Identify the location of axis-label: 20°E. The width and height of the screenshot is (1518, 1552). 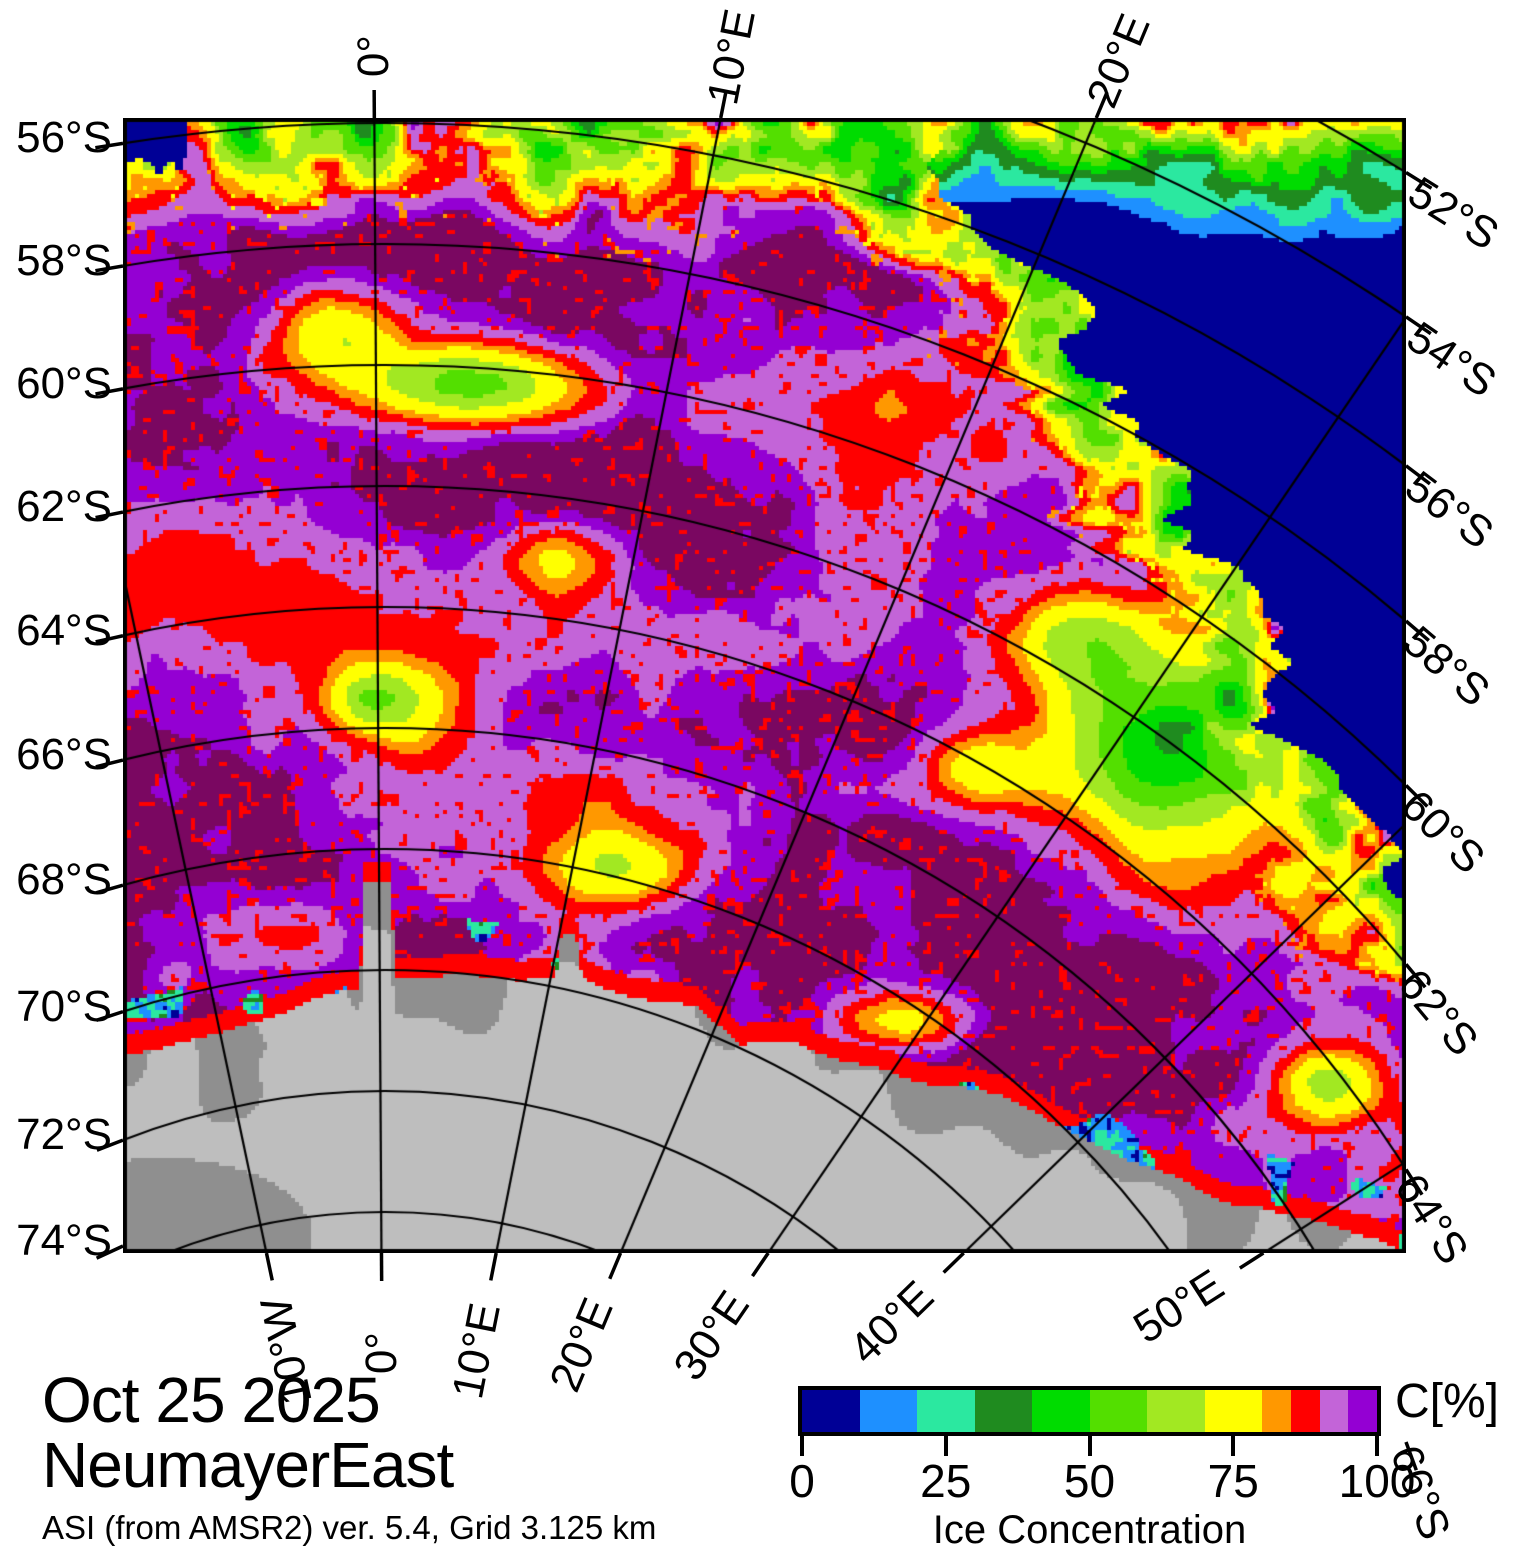
(1120, 60).